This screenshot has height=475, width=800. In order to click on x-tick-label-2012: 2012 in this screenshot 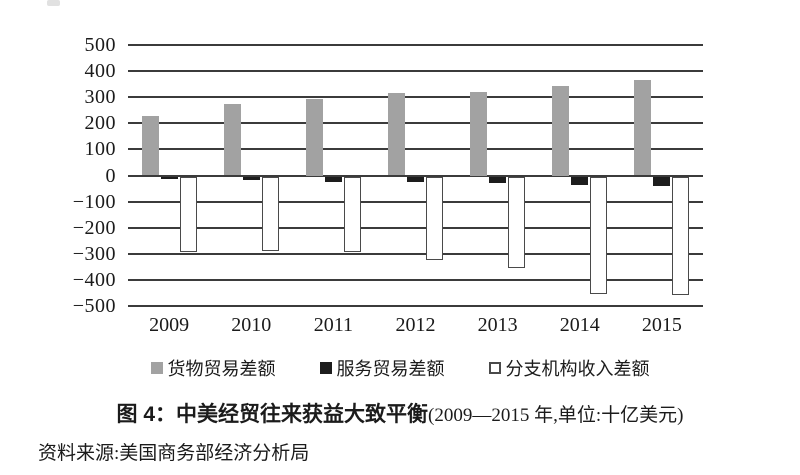, I will do `click(415, 325)`.